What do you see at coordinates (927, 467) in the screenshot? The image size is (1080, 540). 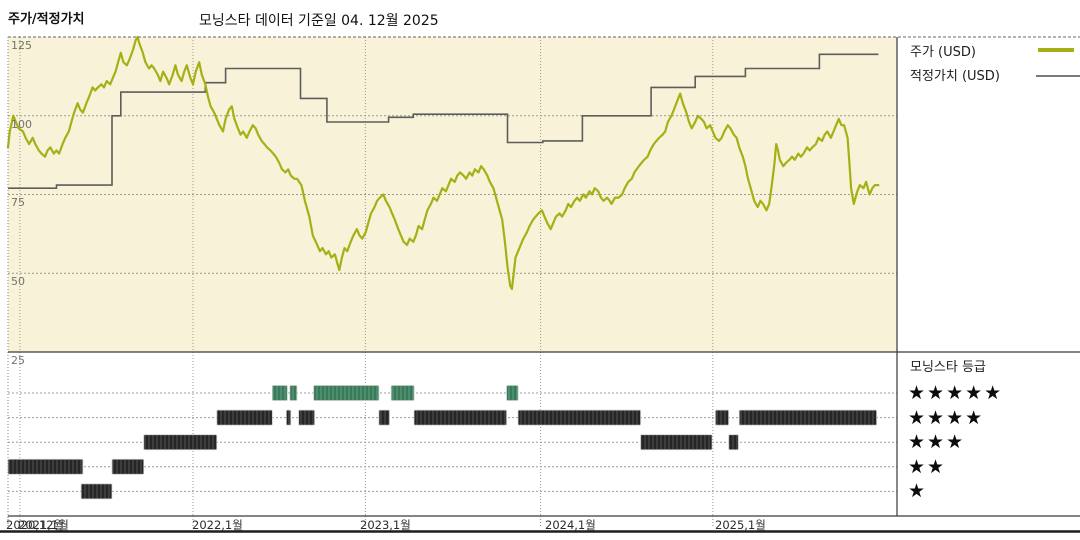 I see `rating-legend-2-stars: ★★` at bounding box center [927, 467].